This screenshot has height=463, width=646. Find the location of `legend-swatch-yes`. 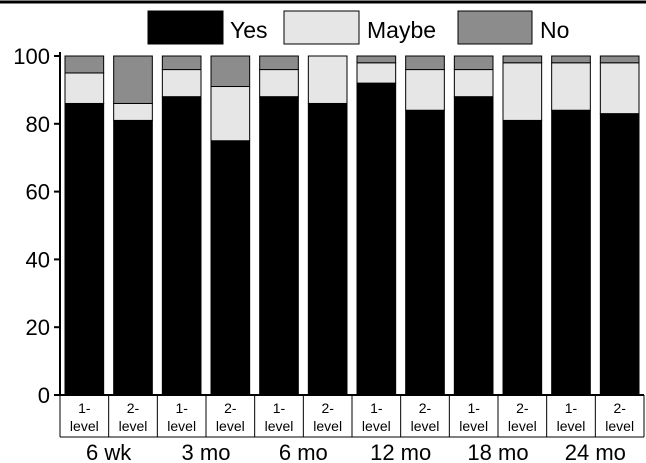

legend-swatch-yes is located at coordinates (185, 27).